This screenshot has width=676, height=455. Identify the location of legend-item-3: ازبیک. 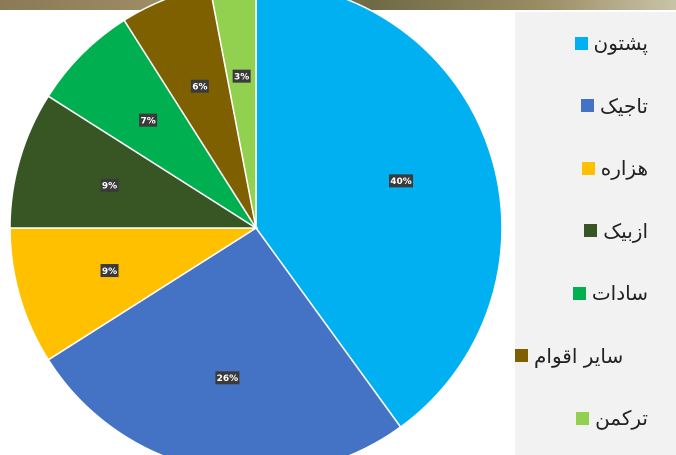
(616, 231).